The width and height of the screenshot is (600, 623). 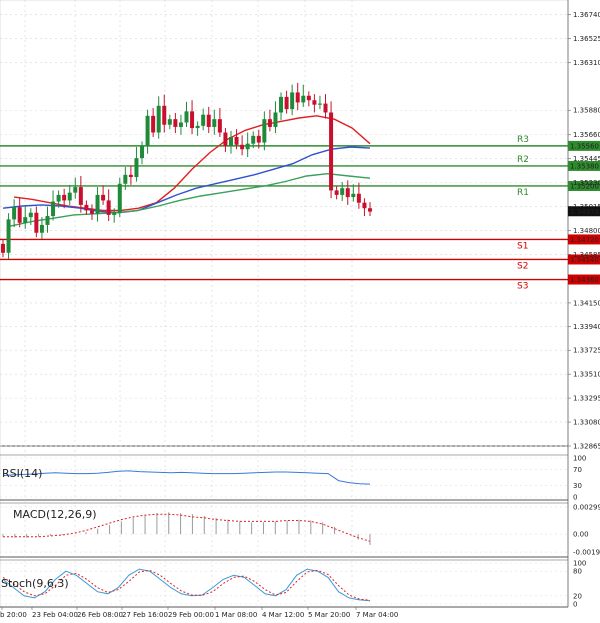 I want to click on panel-tick-label: -0.001985, so click(x=586, y=553).